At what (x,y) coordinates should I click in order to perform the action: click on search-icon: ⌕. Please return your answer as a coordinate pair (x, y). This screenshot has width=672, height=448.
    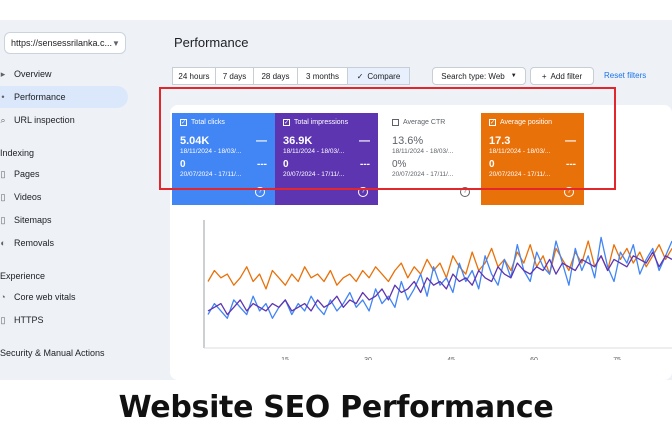
    Looking at the image, I should click on (3, 119).